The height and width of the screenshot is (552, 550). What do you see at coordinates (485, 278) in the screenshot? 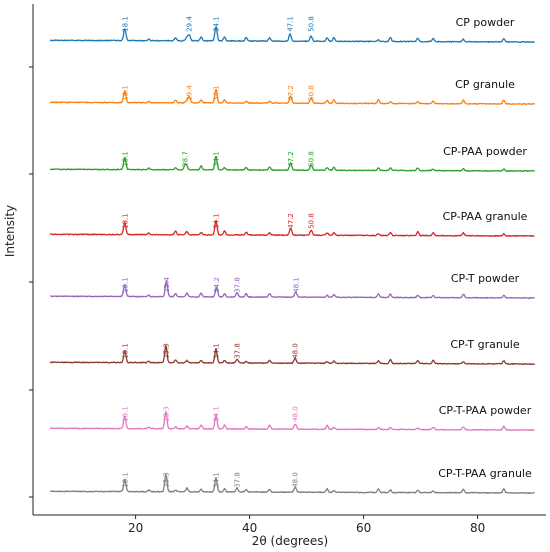
I see `series-name-label: CP-T powder` at bounding box center [485, 278].